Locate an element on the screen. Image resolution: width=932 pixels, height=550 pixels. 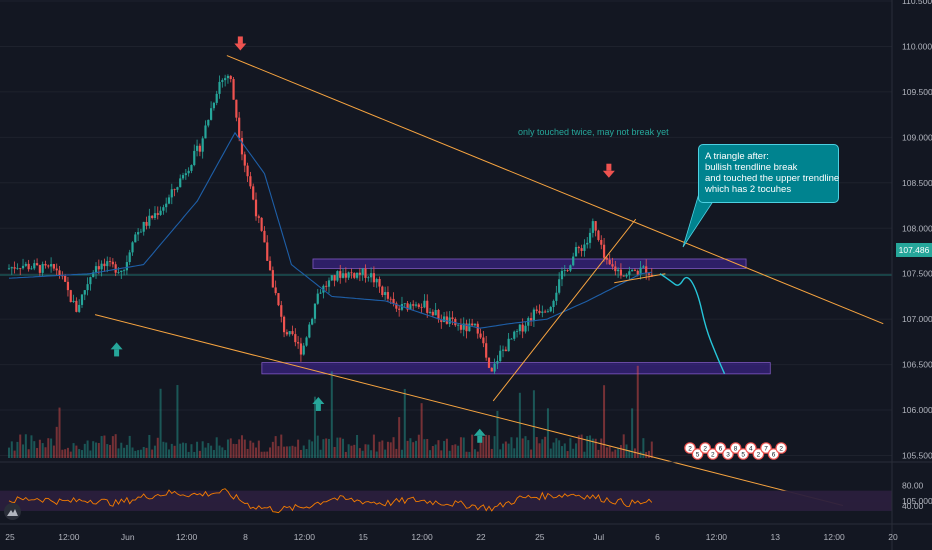
price-tick-label: 106.500 is located at coordinates (917, 365).